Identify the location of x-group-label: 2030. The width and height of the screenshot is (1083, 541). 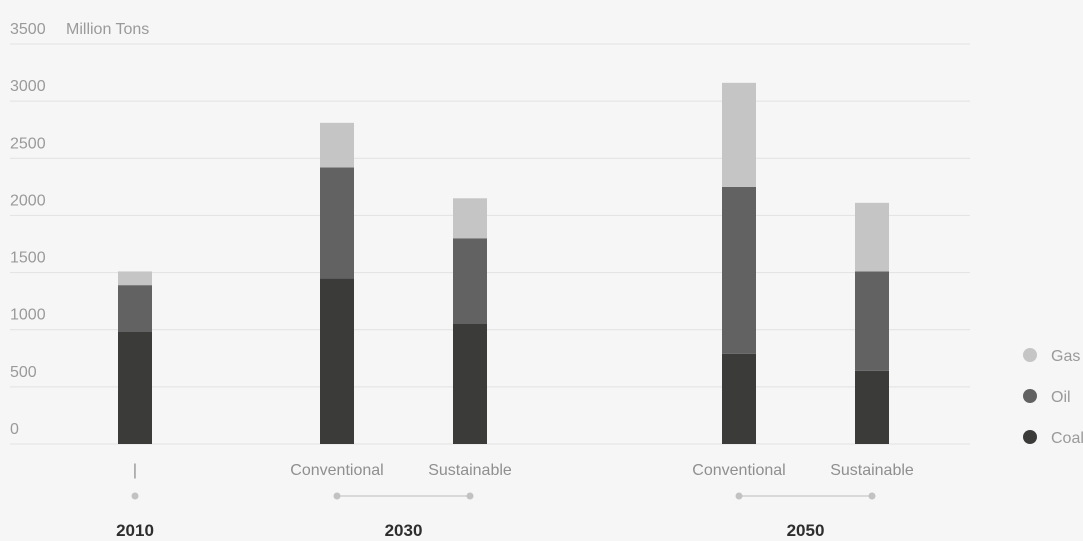
(404, 530).